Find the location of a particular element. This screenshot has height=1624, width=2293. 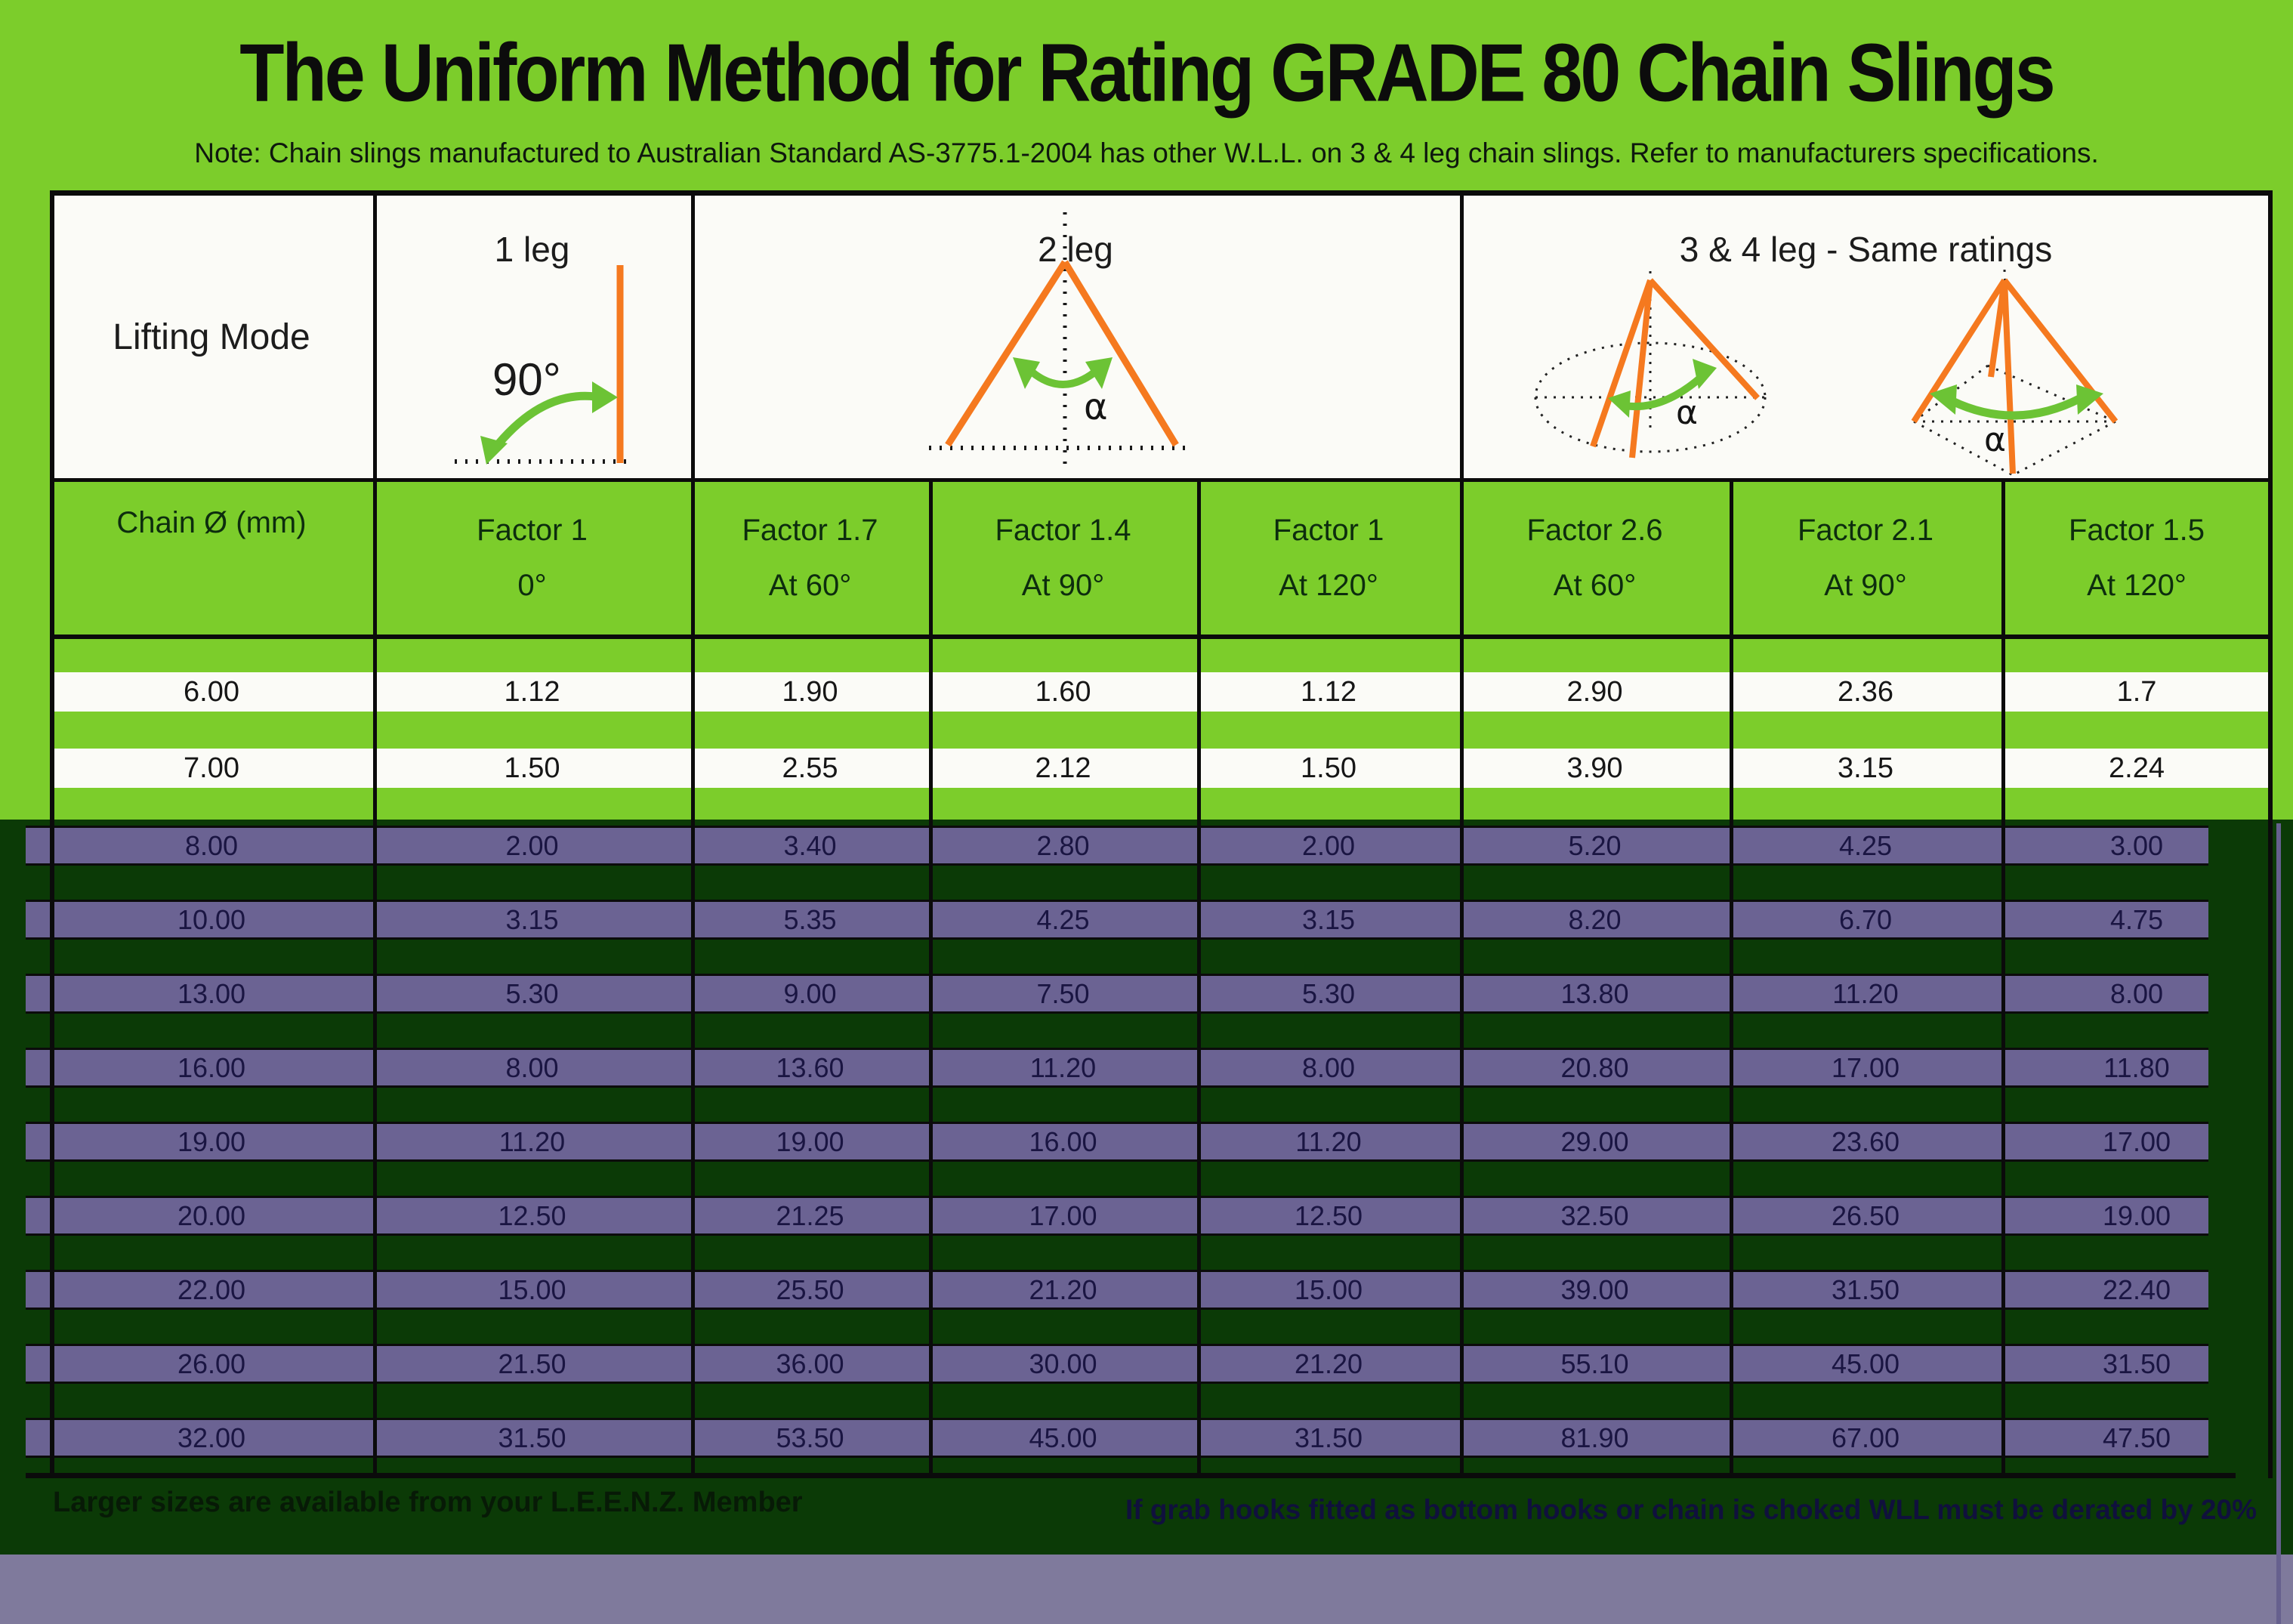

factor-label: Factor 1.5 is located at coordinates (2136, 530).